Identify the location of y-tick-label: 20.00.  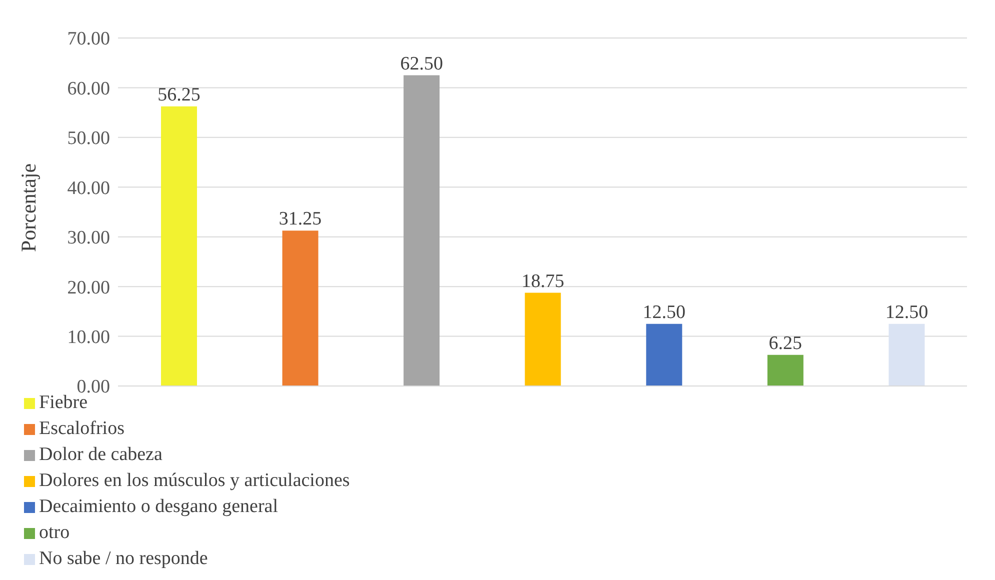
(88, 287).